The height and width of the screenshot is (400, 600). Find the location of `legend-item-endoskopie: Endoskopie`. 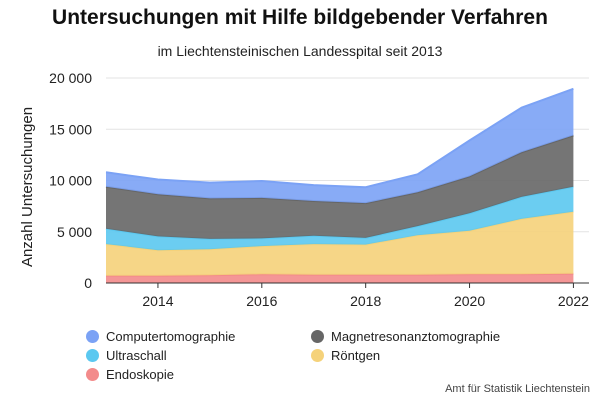

legend-item-endoskopie: Endoskopie is located at coordinates (198, 374).